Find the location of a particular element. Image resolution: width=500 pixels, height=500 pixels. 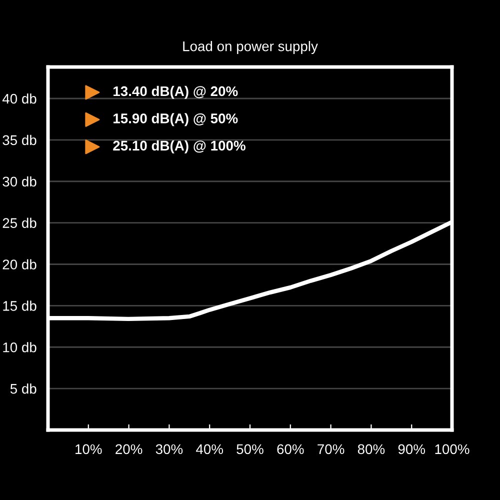

x-tick-label: 70% is located at coordinates (331, 449).